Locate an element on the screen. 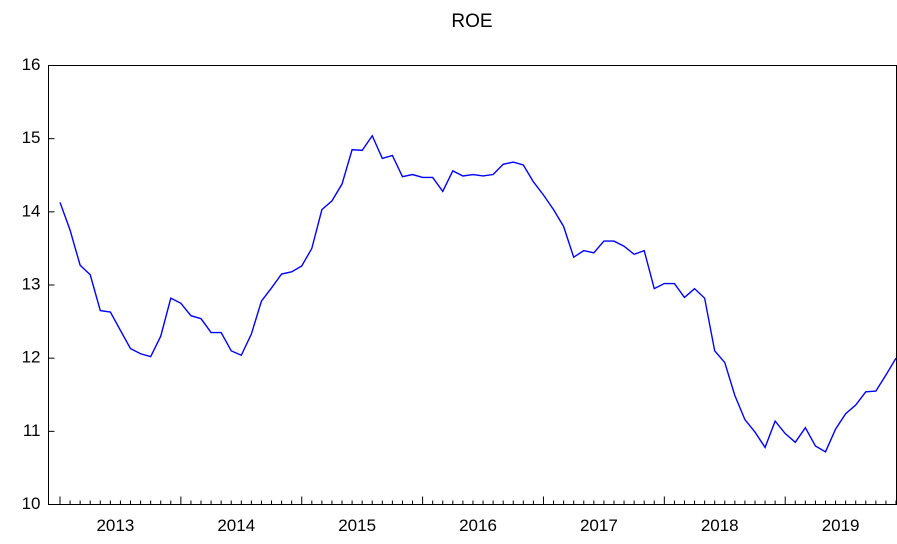  y-tick-label: 13 is located at coordinates (31, 283).